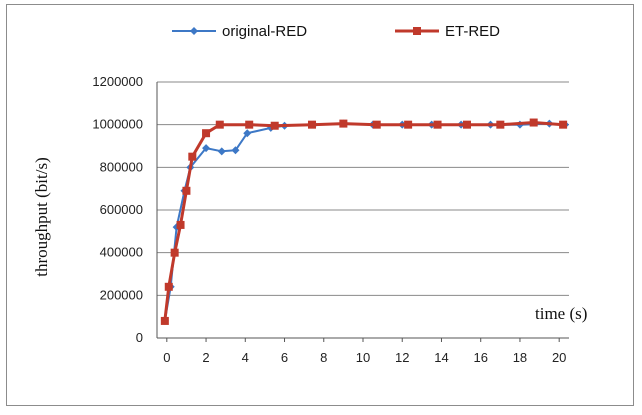  I want to click on y-tick-label: 1000000, so click(117, 124).